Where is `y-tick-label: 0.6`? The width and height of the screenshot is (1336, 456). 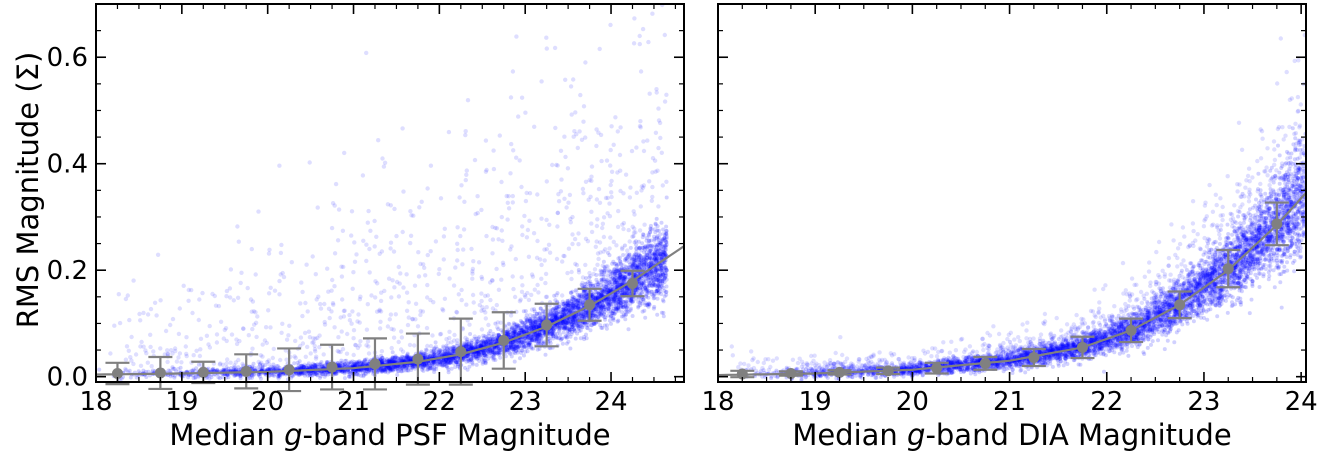
y-tick-label: 0.6 is located at coordinates (67, 58).